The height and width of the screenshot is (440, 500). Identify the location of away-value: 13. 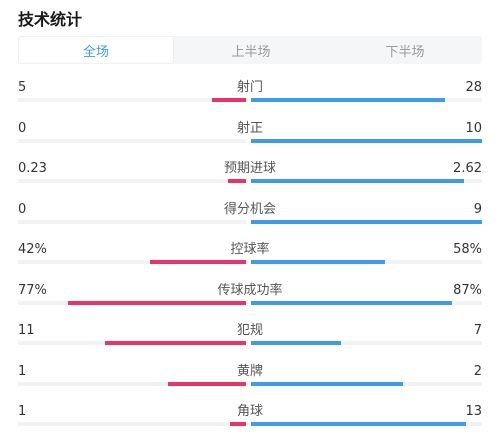
(473, 411).